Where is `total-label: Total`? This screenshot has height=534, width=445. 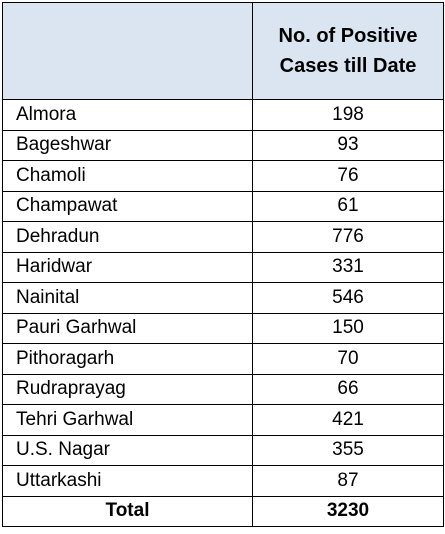 total-label: Total is located at coordinates (127, 511).